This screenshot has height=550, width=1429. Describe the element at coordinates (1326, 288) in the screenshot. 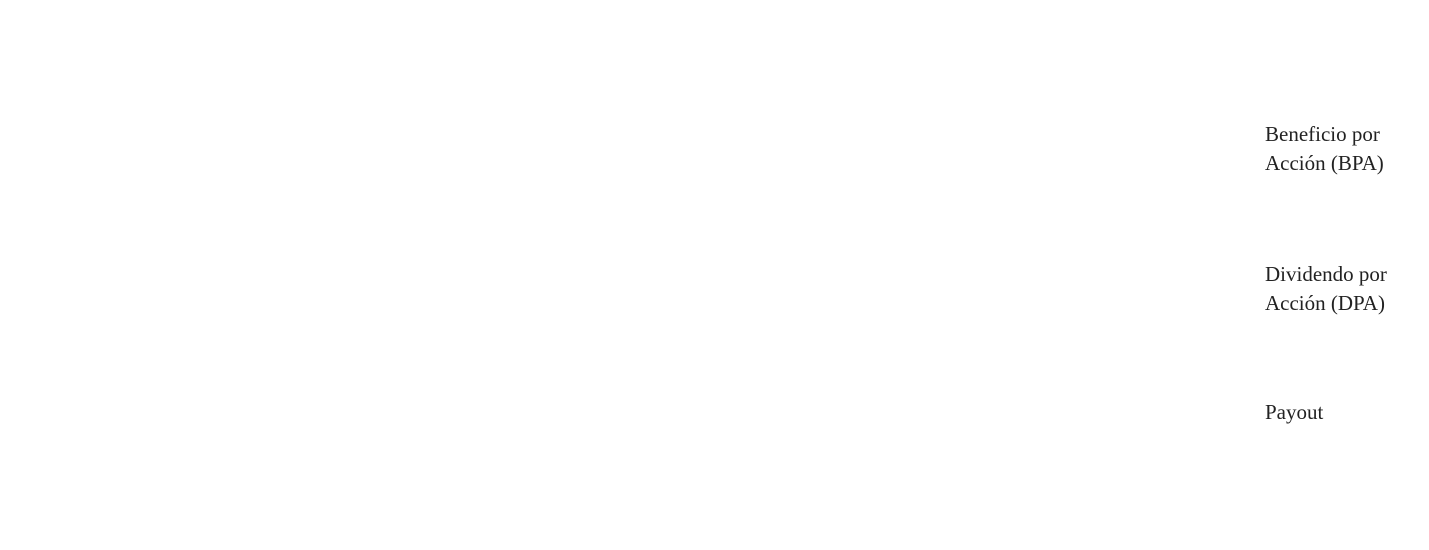

I see `legend-label: Dividendo por Acción (DPA)` at that location.